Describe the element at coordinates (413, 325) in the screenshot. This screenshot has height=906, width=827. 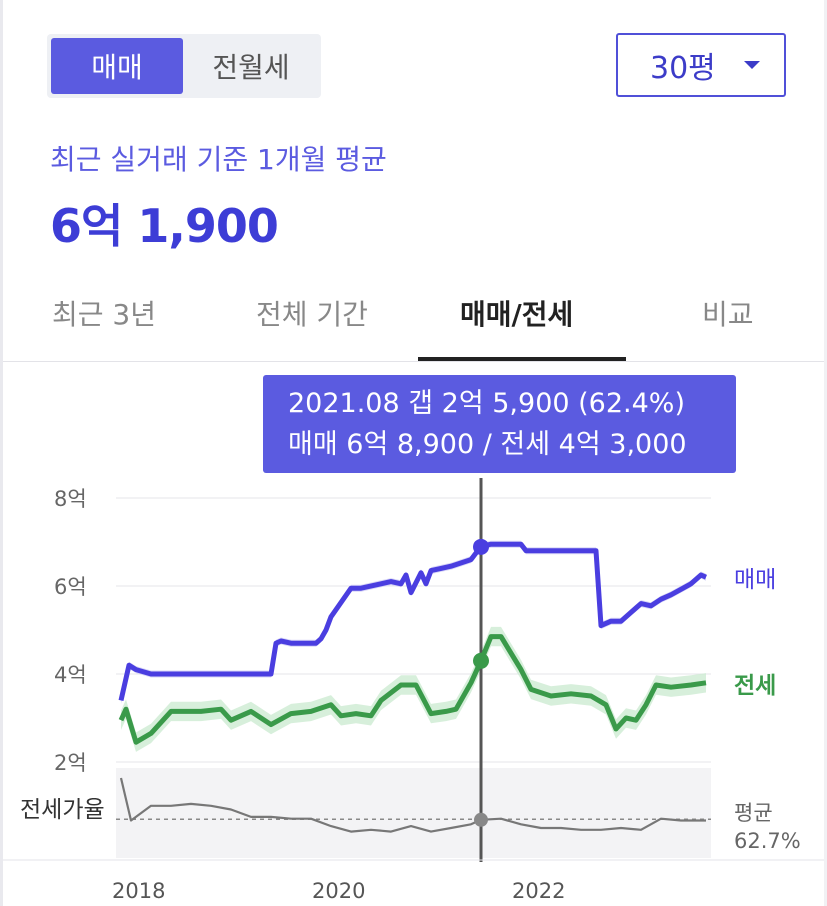
I see `period-tabs: 최근 3년 전체 기간 매매/전세 비교` at that location.